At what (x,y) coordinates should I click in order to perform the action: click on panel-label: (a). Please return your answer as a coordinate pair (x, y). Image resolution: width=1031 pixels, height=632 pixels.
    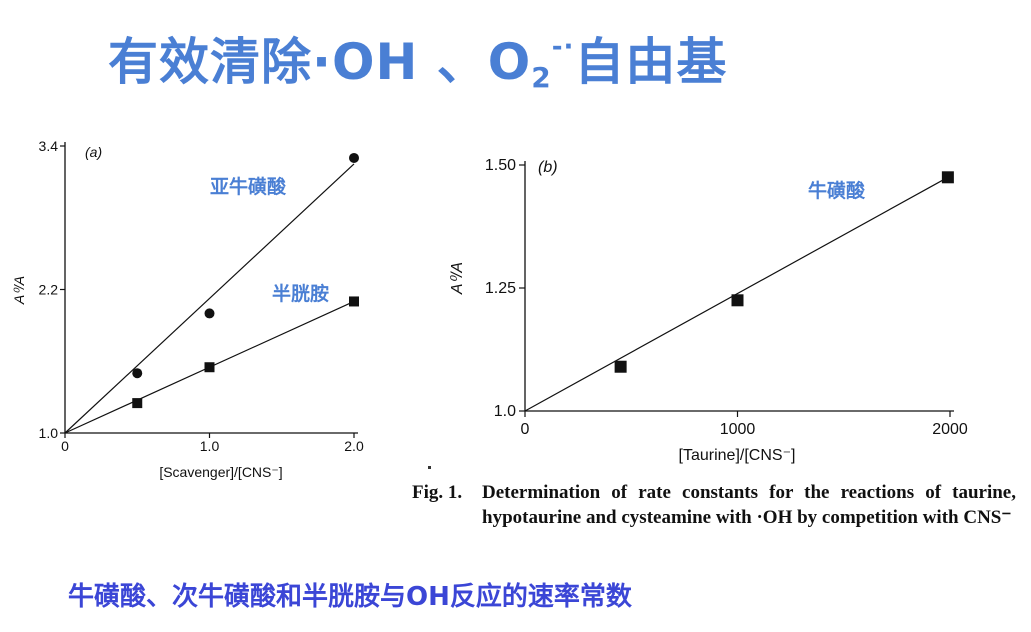
    Looking at the image, I should click on (93, 152).